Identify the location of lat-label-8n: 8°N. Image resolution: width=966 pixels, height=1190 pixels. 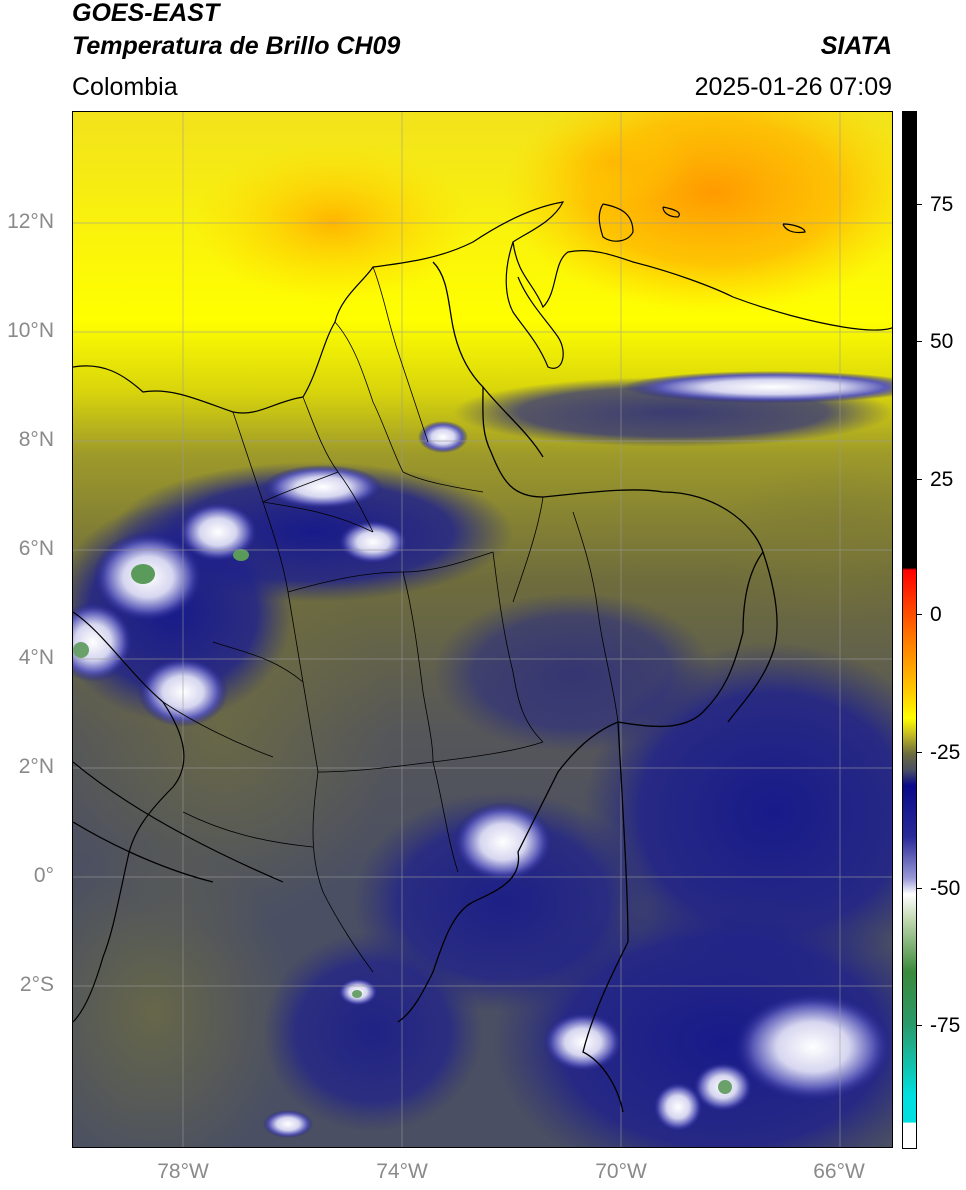
(36, 439).